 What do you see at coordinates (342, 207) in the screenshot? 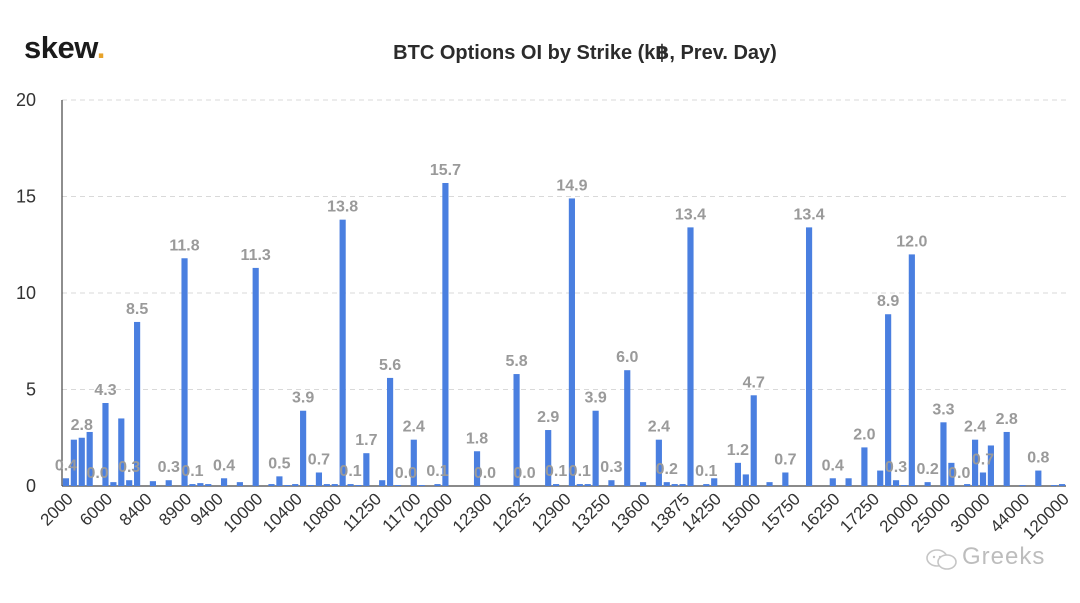
I see `data-label: 13.8` at bounding box center [342, 207].